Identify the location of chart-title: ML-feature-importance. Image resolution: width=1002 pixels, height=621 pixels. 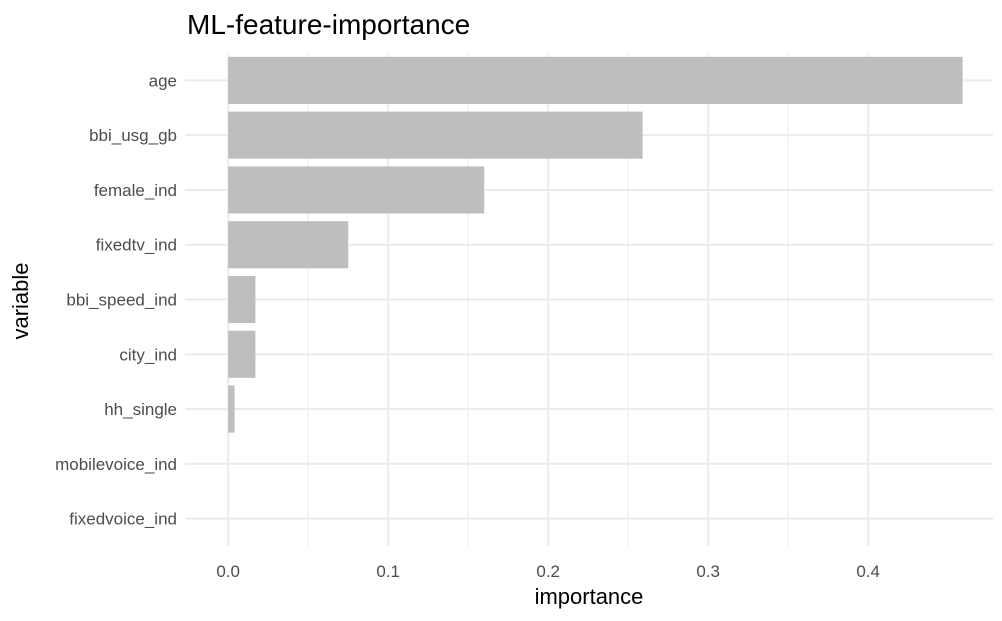
(328, 24).